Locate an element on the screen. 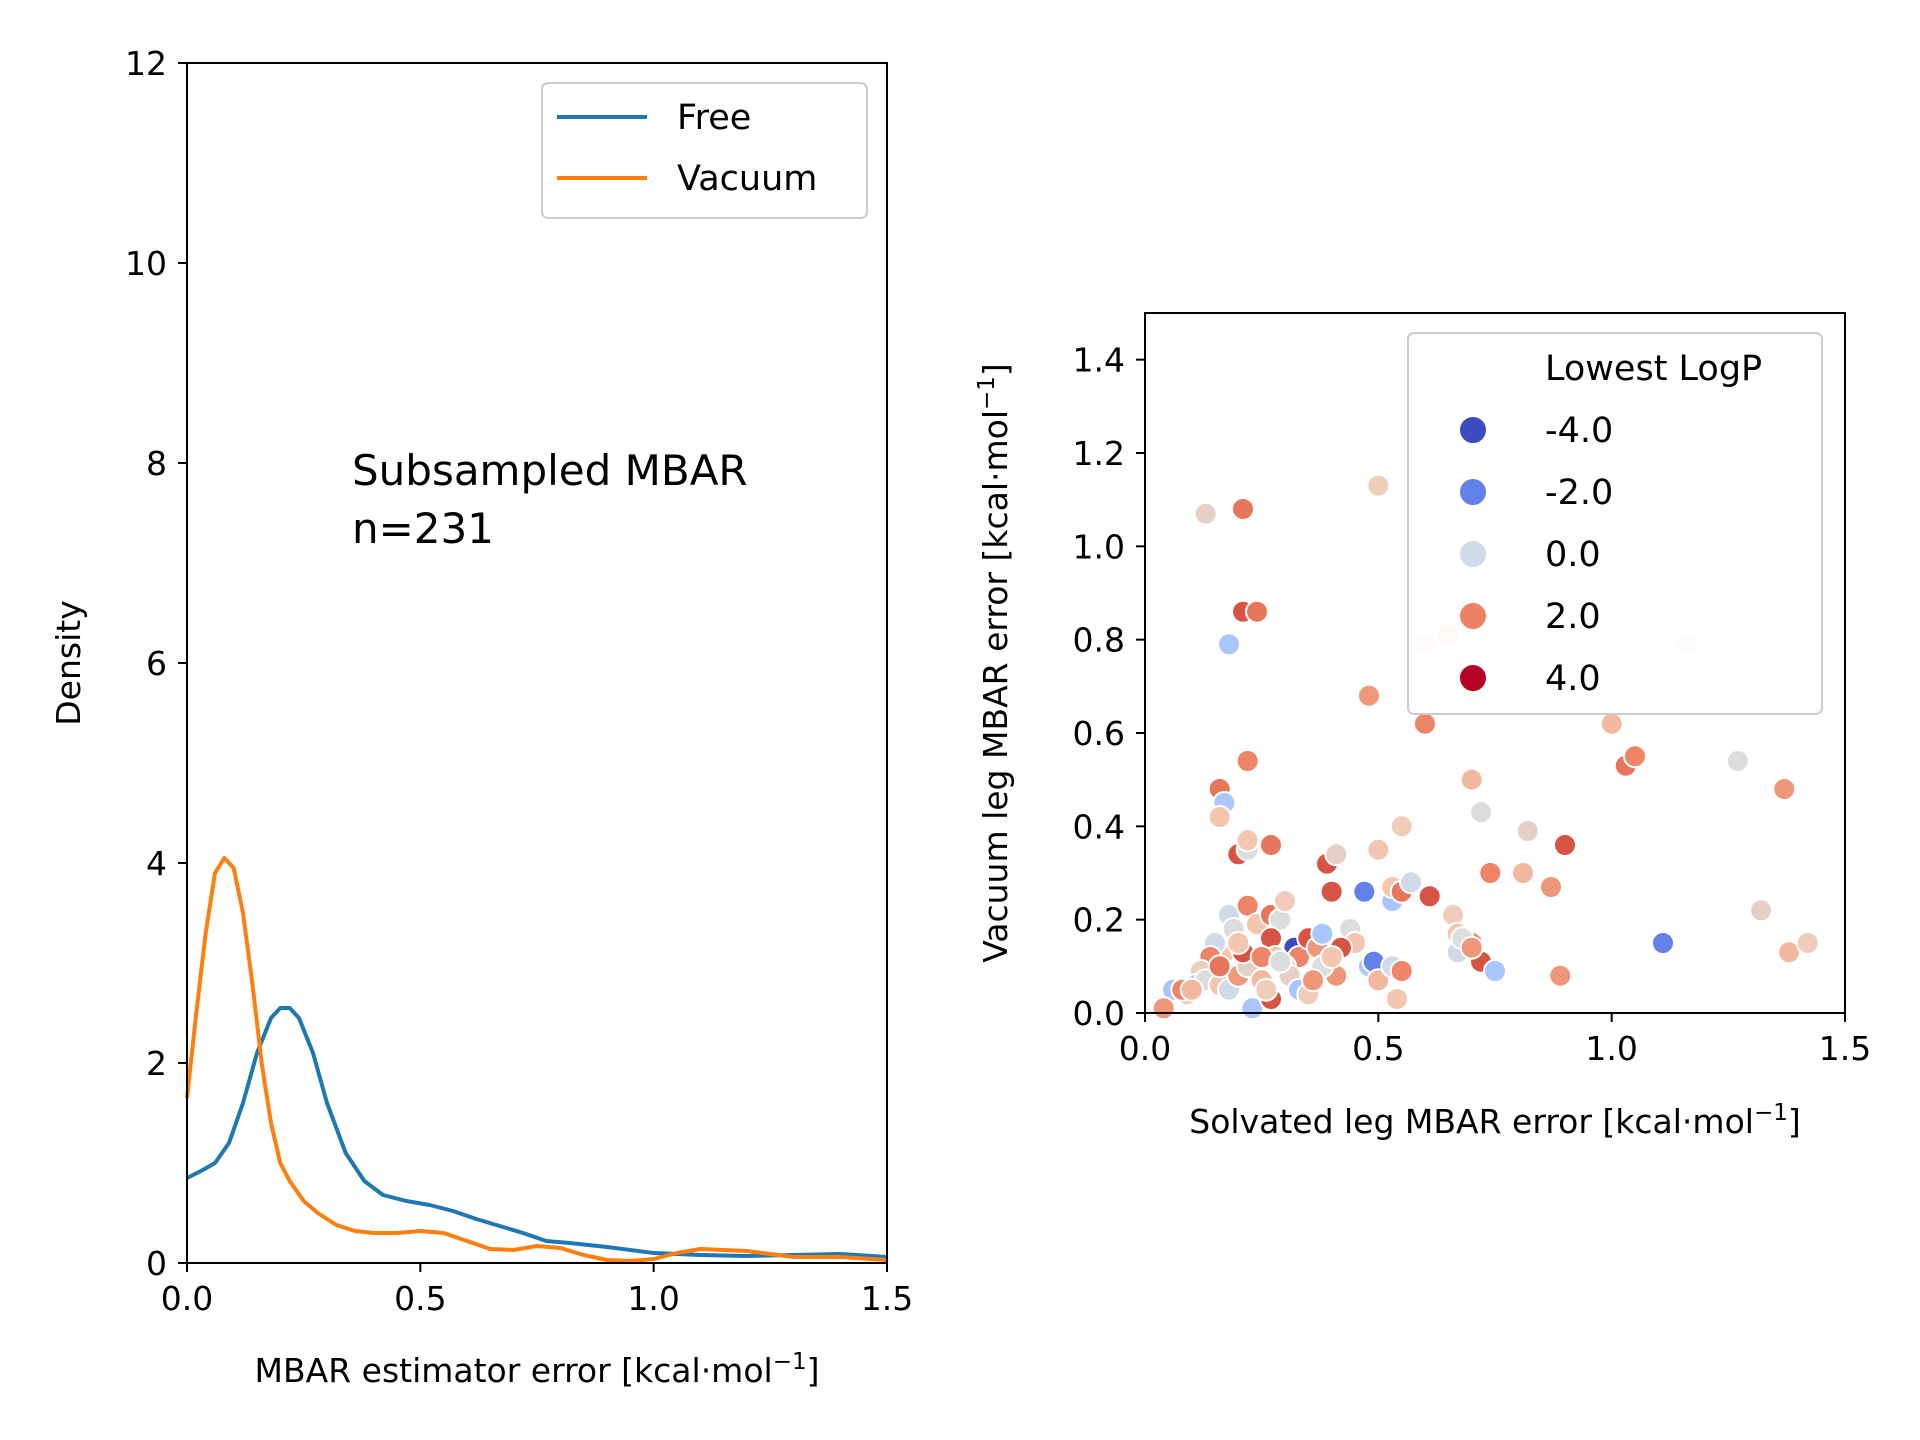 Image resolution: width=1920 pixels, height=1440 pixels. legend-vacuum-label: Vacuum is located at coordinates (747, 179).